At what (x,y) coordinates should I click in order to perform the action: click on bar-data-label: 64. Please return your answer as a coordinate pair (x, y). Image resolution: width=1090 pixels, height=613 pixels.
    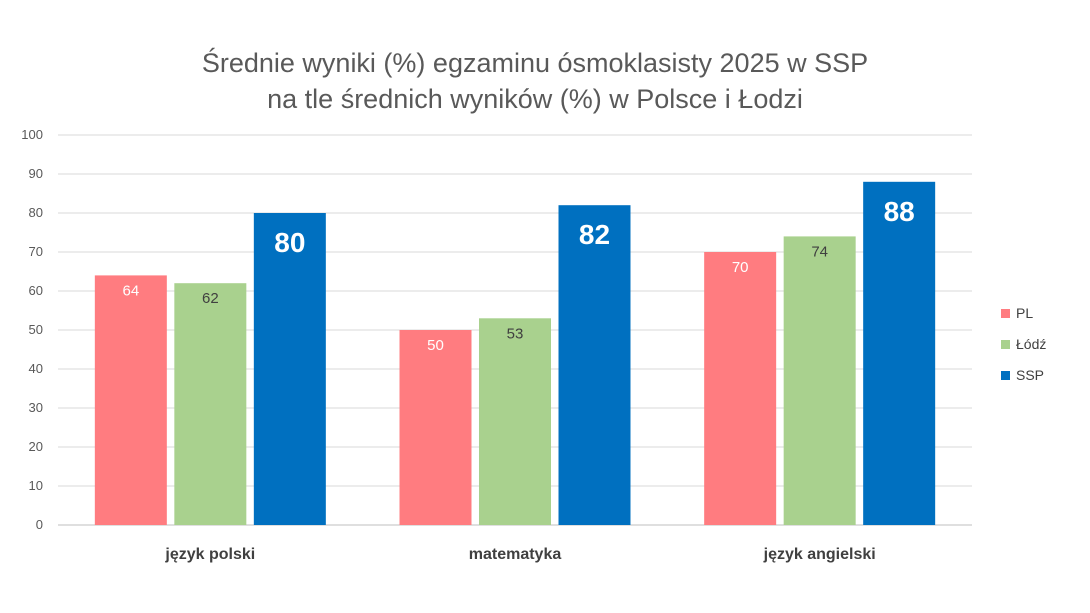
    Looking at the image, I should click on (130, 290).